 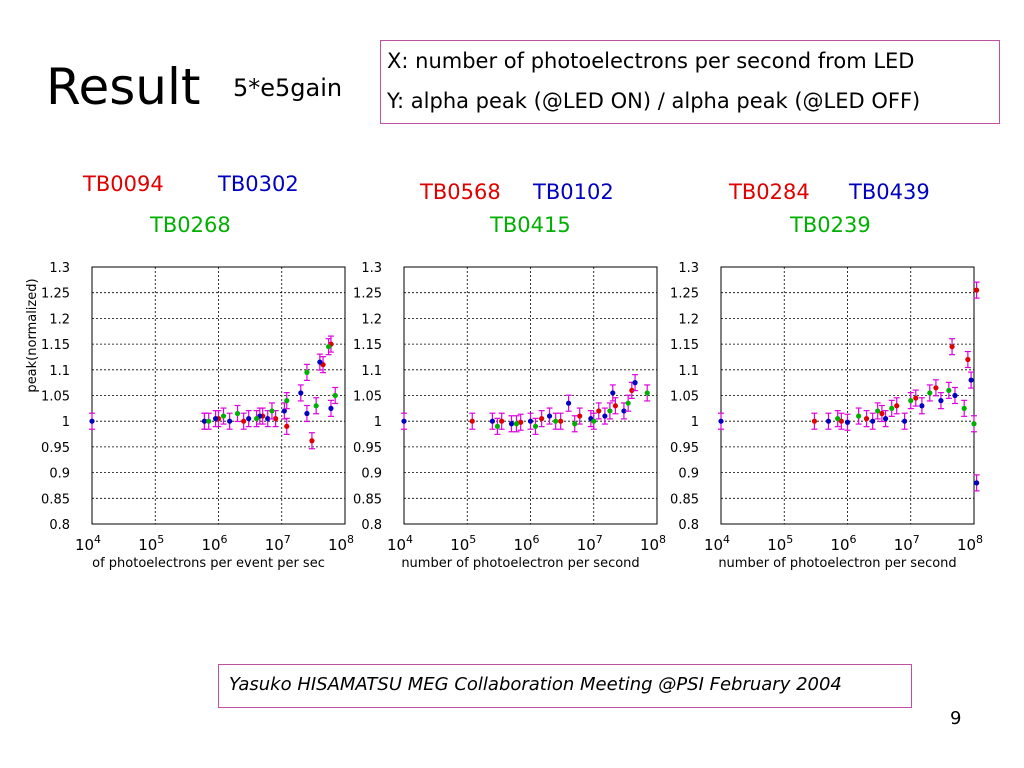 What do you see at coordinates (151, 543) in the screenshot?
I see `chart1-xtick-label: 10⁵` at bounding box center [151, 543].